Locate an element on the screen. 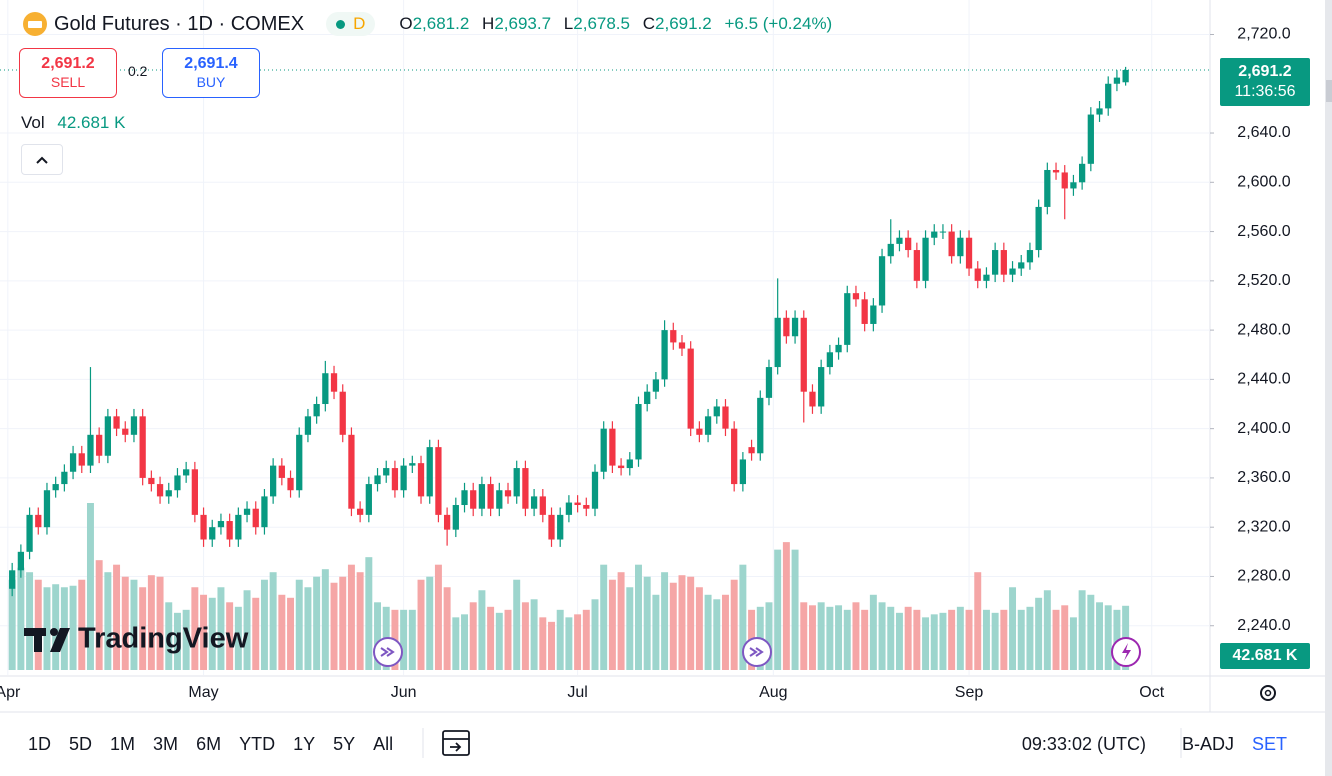 This screenshot has height=776, width=1332. badge-text: D is located at coordinates (359, 23).